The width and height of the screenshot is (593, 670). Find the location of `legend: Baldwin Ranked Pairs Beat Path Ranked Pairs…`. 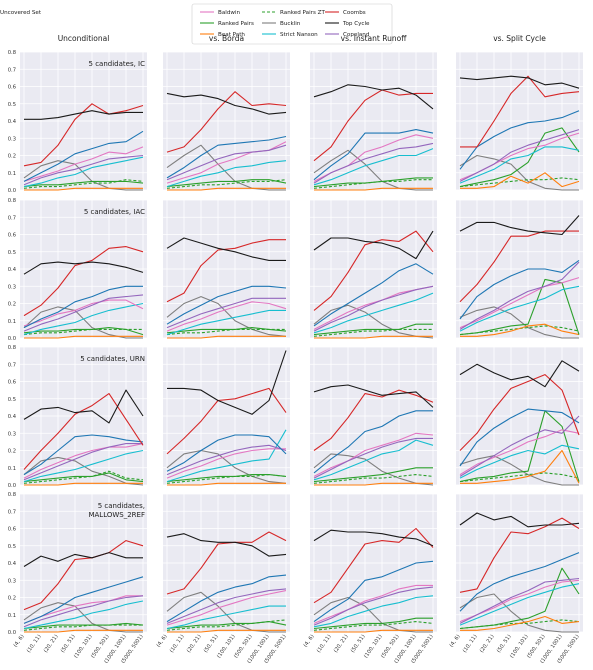

legend: Baldwin Ranked Pairs Beat Path Ranked Pairs… is located at coordinates (196, 24).